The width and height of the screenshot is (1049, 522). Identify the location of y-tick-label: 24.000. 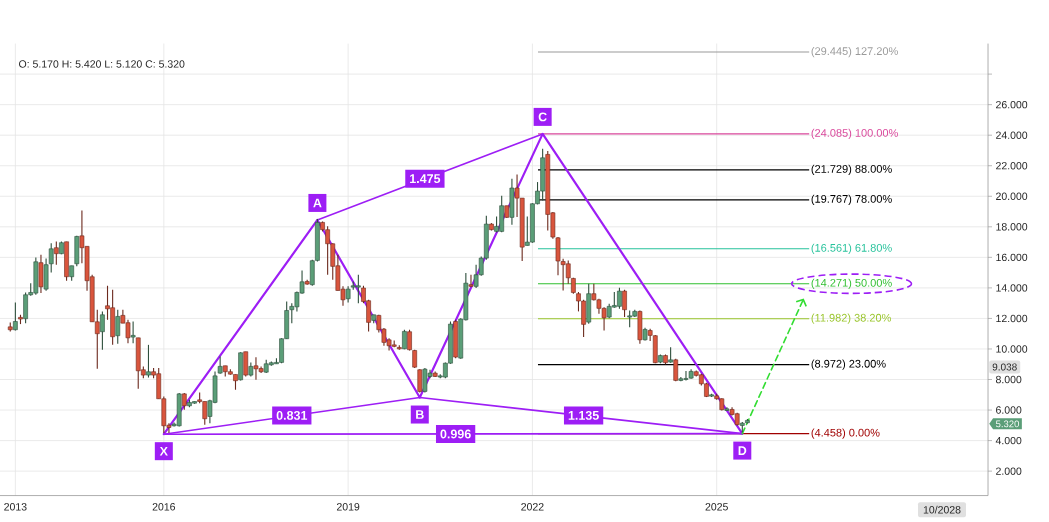
(1012, 135).